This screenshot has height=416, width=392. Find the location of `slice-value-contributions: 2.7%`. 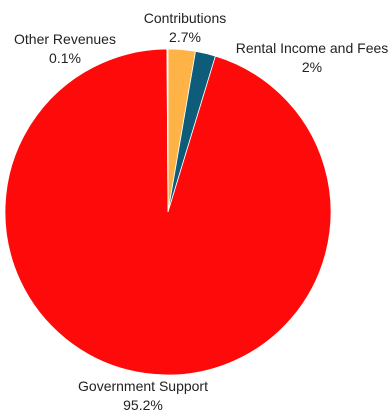

slice-value-contributions: 2.7% is located at coordinates (185, 37).